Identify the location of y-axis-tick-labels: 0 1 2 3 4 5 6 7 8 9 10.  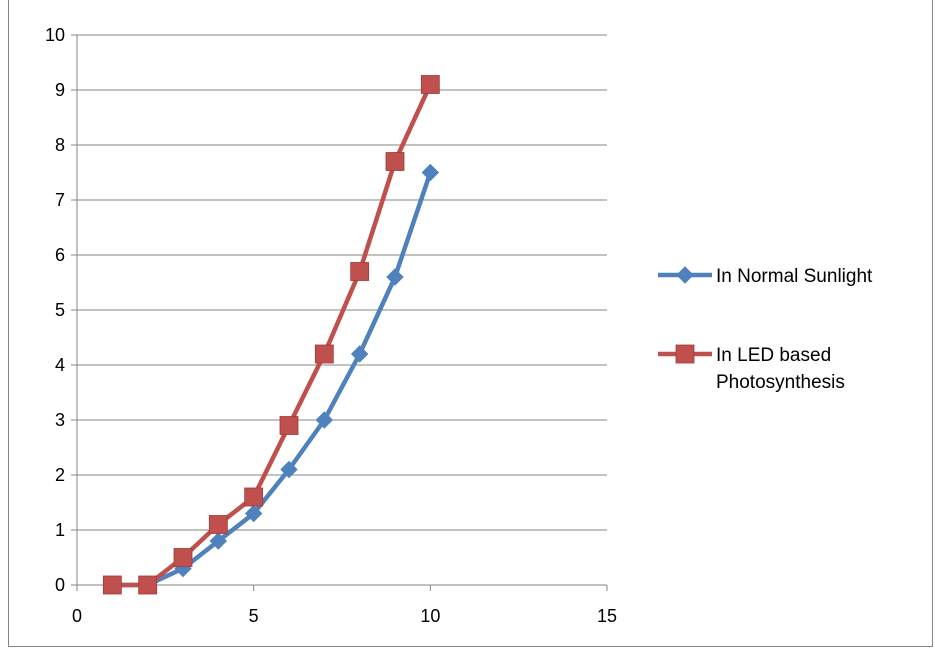
(55, 310).